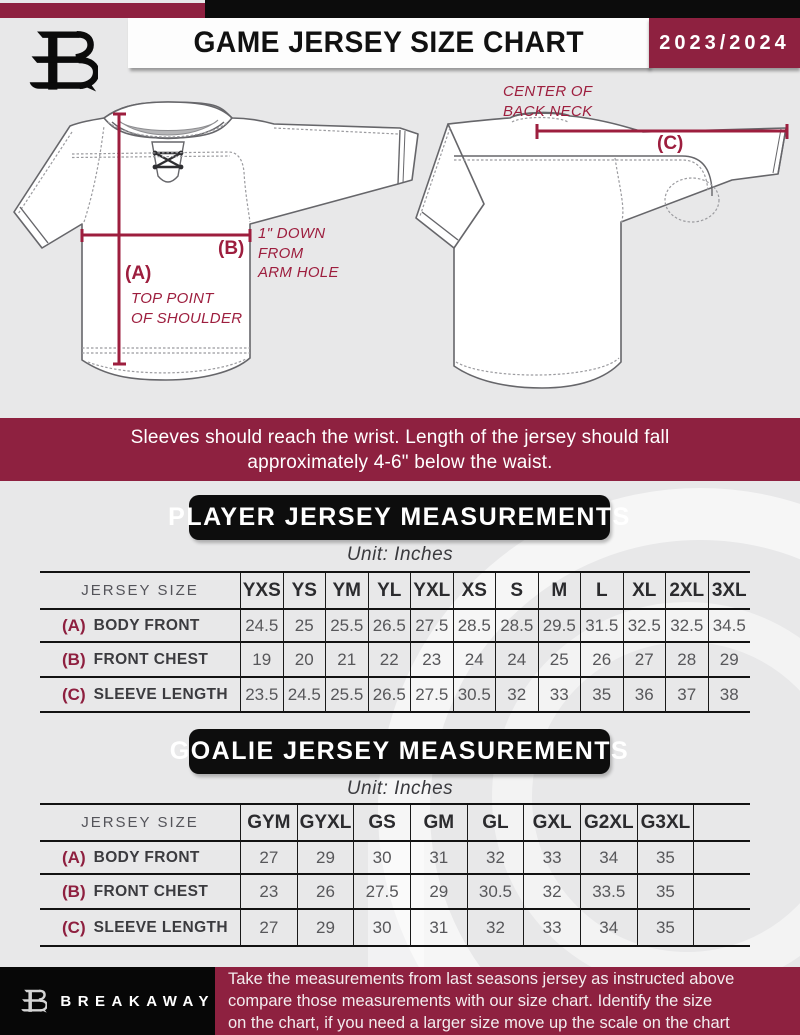  Describe the element at coordinates (601, 660) in the screenshot. I see `value-cell: 26` at that location.